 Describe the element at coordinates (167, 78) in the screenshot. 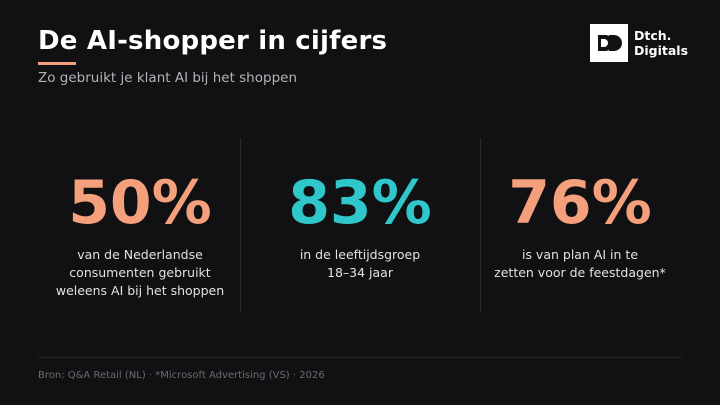

I see `subtitle: Zo gebruikt je klant AI bij het shoppen` at that location.